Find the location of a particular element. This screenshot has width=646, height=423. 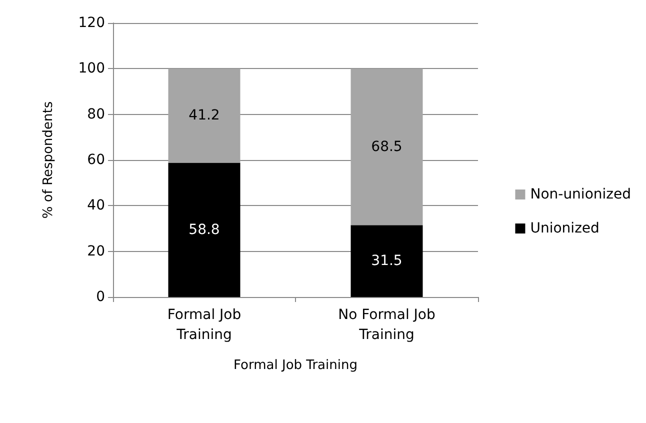

y-tick-label: 40 is located at coordinates (96, 206).